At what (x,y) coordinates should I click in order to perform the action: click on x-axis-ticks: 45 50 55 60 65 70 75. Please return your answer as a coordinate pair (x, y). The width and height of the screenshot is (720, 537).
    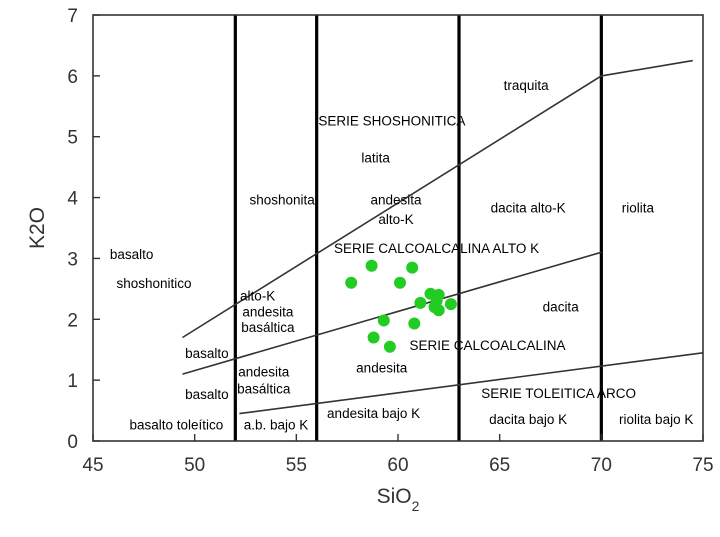
    Looking at the image, I should click on (398, 455).